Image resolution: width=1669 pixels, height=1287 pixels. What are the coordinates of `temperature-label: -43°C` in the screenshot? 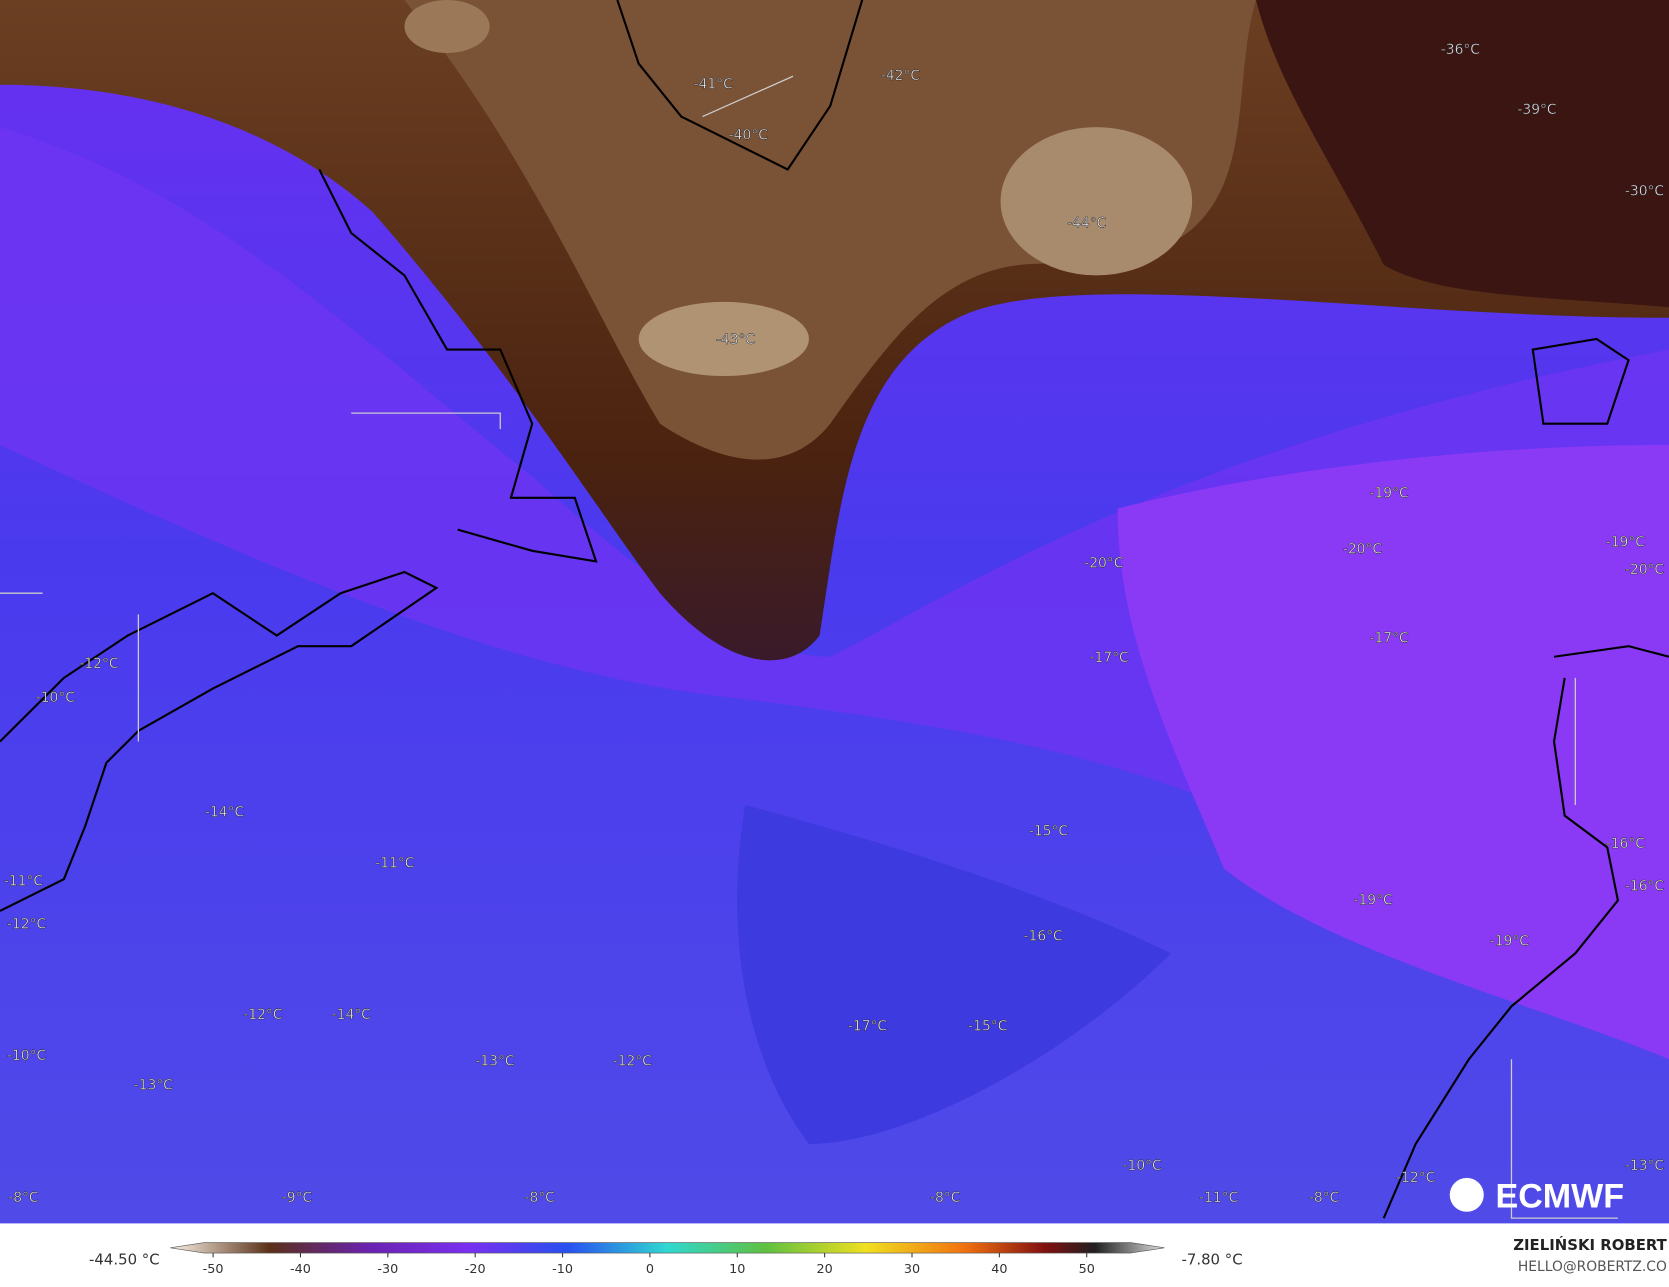 It's located at (735, 340).